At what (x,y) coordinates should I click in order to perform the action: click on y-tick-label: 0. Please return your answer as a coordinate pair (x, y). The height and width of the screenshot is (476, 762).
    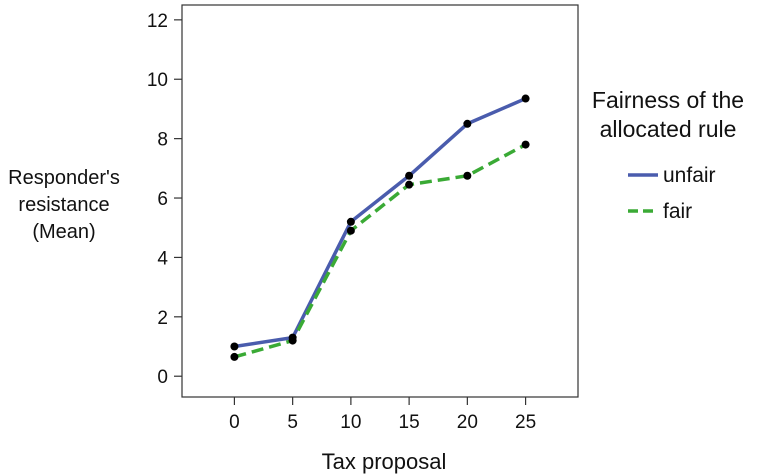
    Looking at the image, I should click on (162, 377).